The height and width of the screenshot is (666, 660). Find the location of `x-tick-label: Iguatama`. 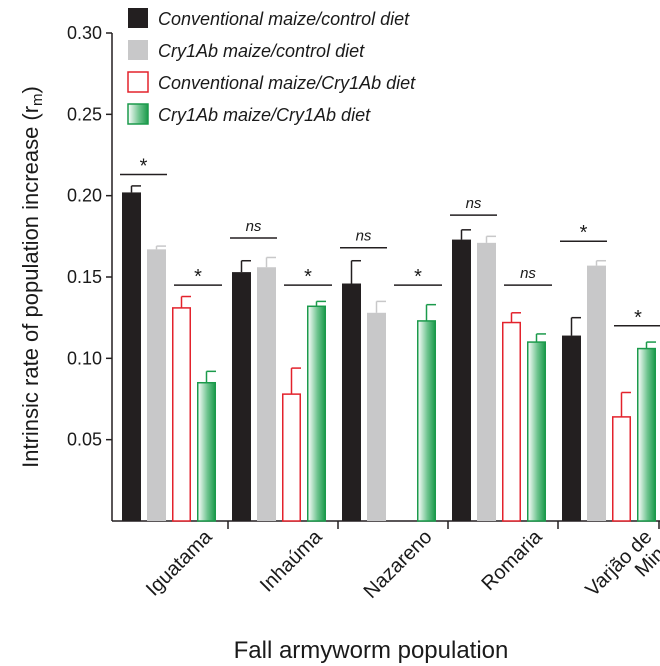

x-tick-label: Iguatama is located at coordinates (179, 562).